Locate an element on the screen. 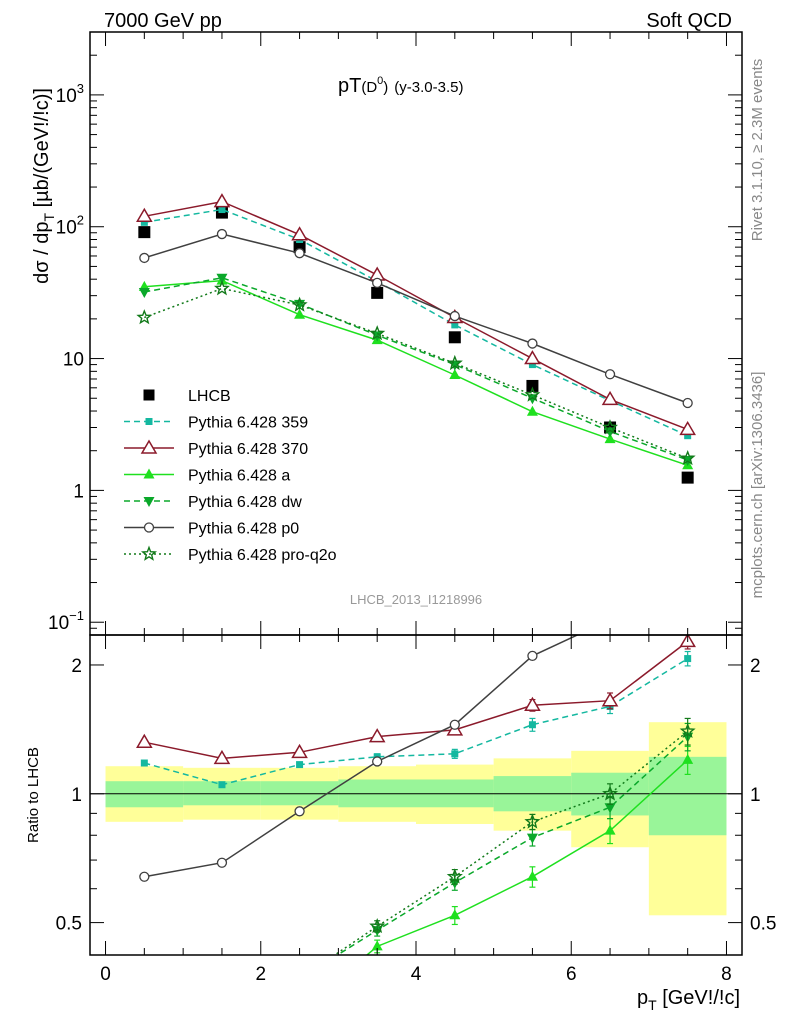 This screenshot has height=1029, width=786. x-tick-label: 4 is located at coordinates (416, 974).